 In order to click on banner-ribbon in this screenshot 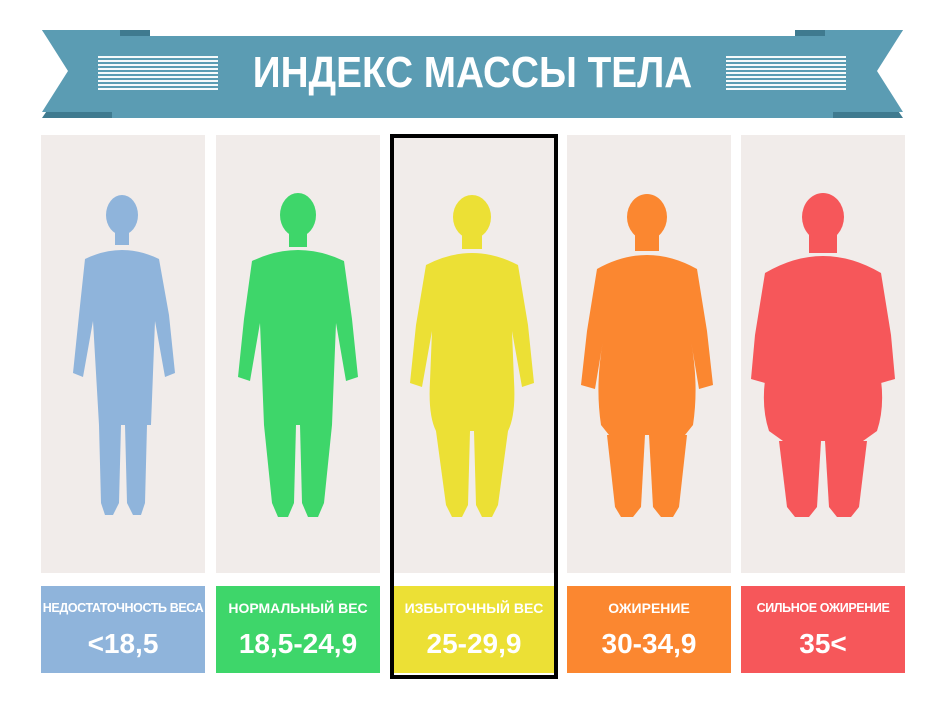, I will do `click(472, 74)`.